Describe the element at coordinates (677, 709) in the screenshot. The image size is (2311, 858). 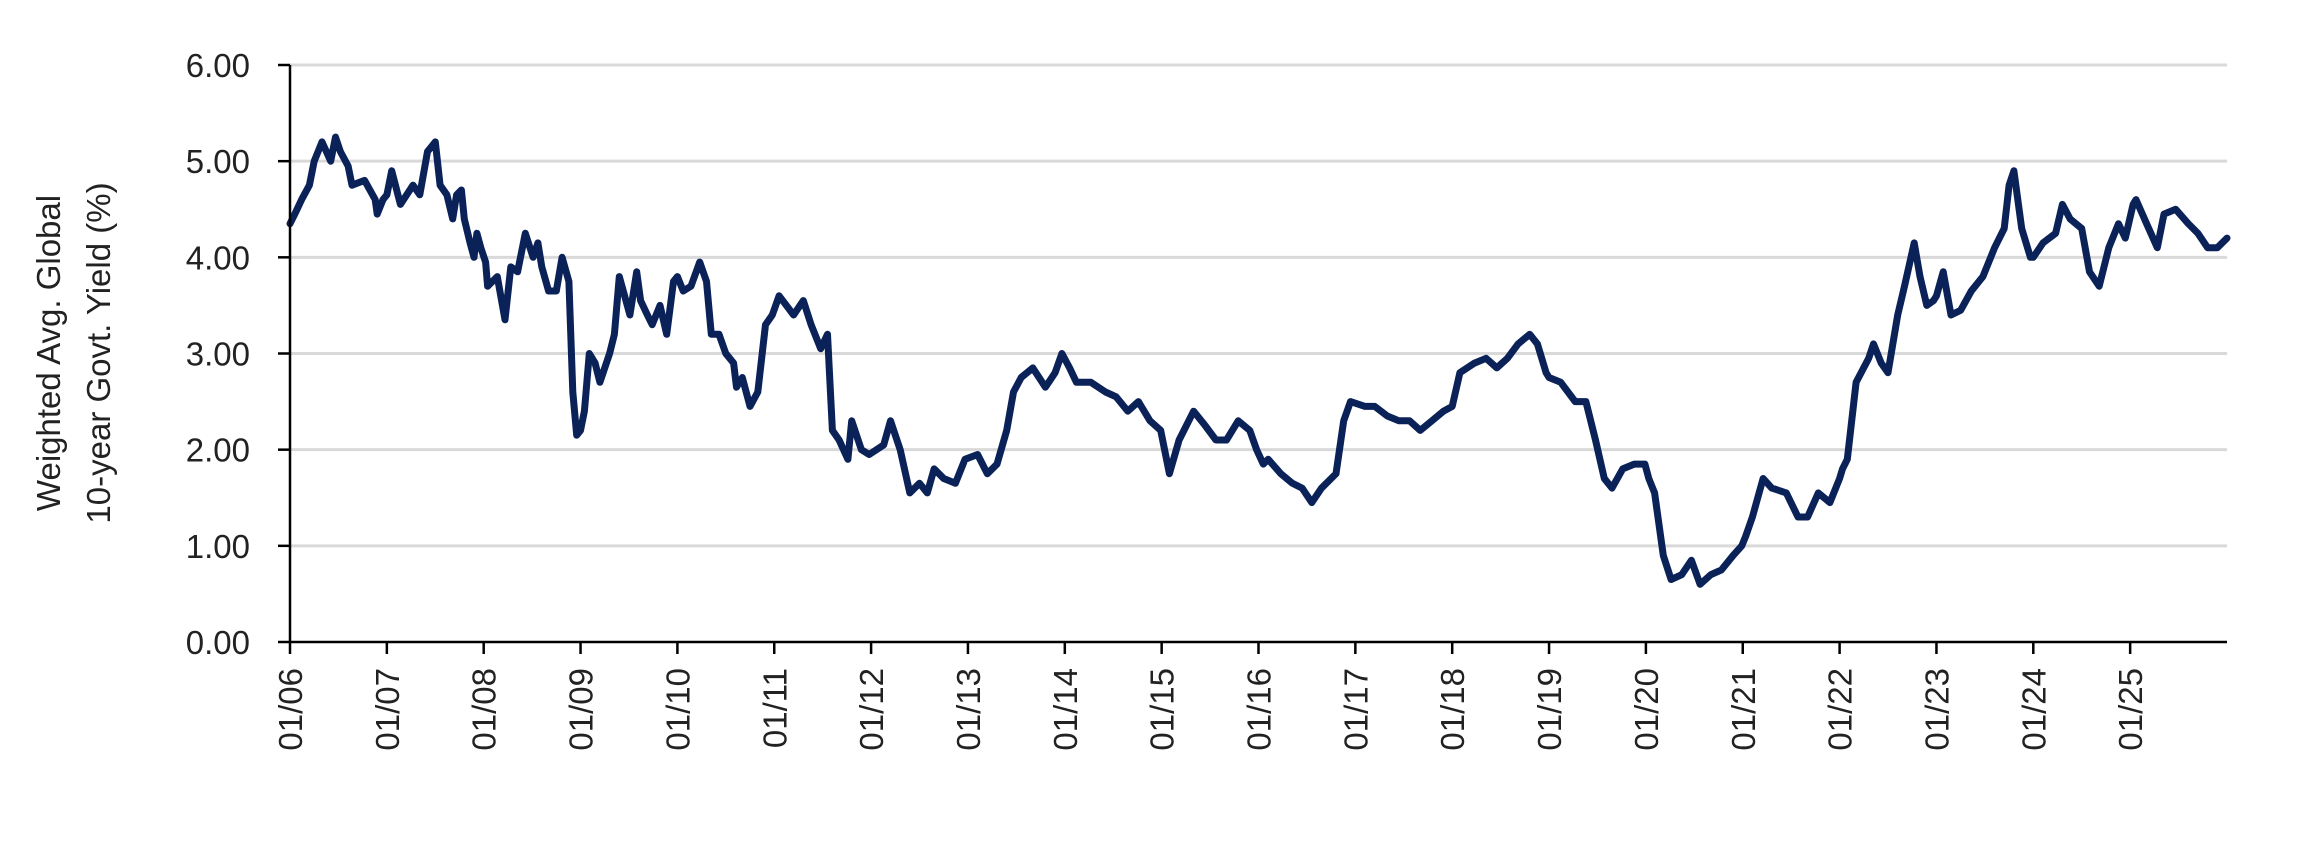
I see `x-tick-label: 01/10` at that location.